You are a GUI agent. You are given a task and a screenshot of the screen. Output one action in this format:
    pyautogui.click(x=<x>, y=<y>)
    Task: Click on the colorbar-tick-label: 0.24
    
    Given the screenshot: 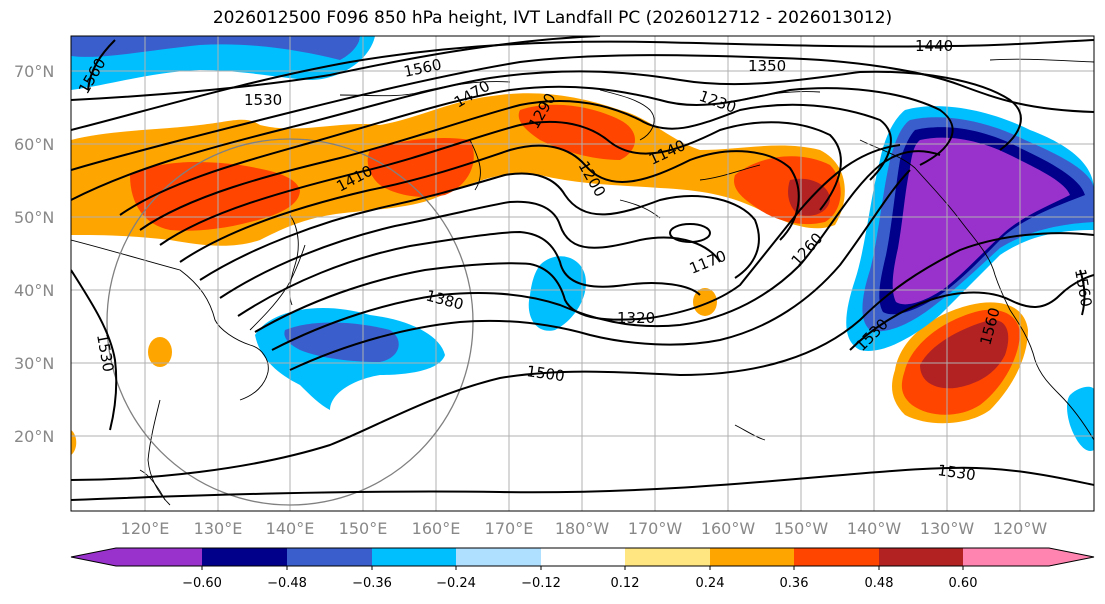 What is the action you would take?
    pyautogui.click(x=710, y=583)
    